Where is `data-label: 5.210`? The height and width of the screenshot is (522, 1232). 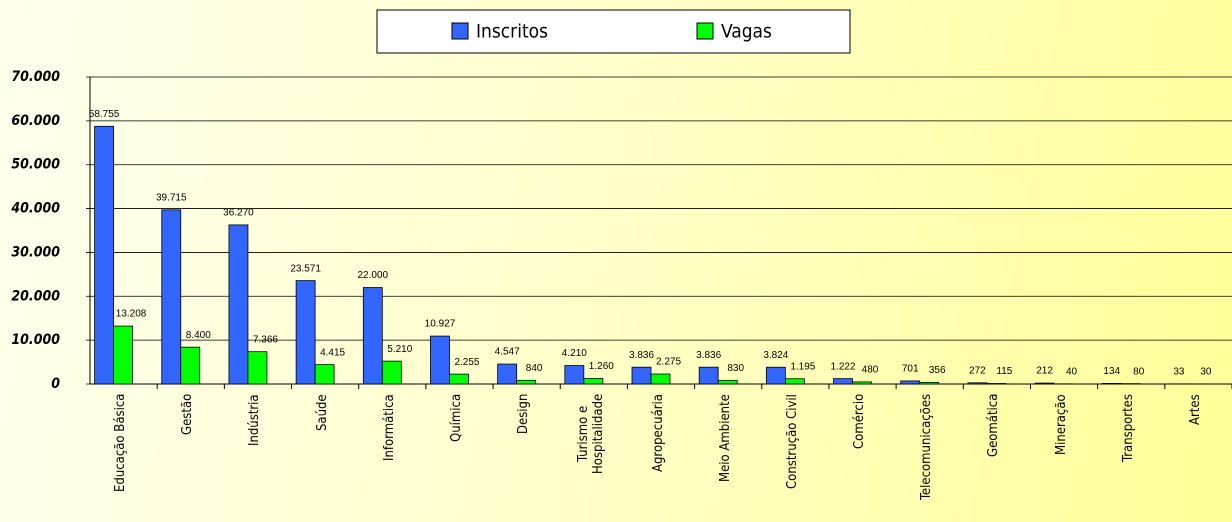 data-label: 5.210 is located at coordinates (399, 349).